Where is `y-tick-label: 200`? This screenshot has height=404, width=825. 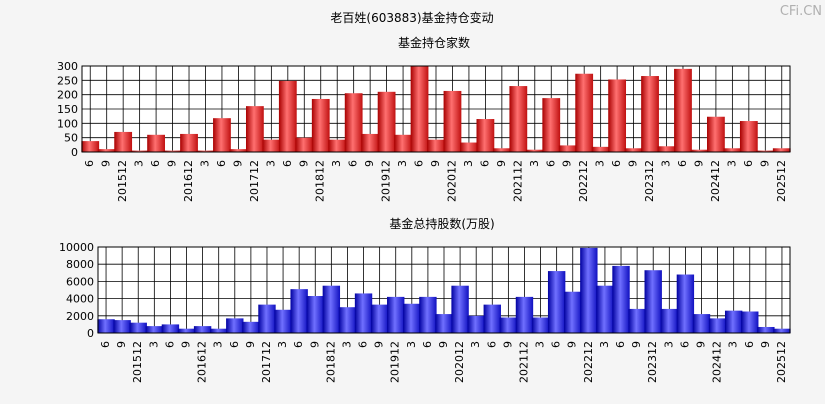
y-tick-label: 200 is located at coordinates (67, 95).